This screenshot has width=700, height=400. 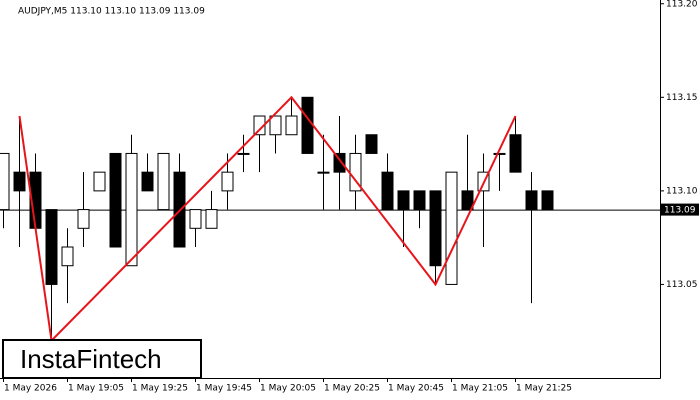 I want to click on y-tick-label: 113.20, so click(x=682, y=4).